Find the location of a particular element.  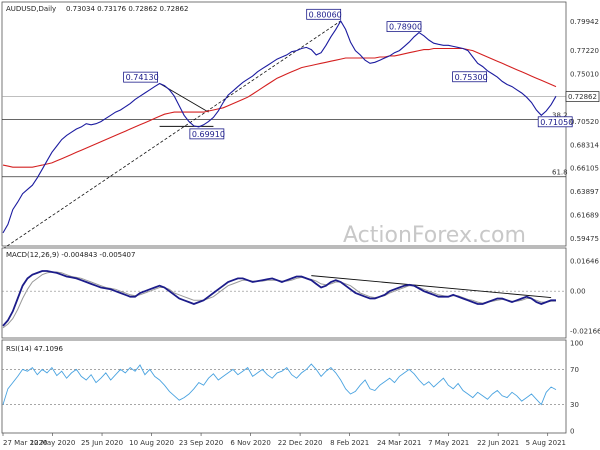

price-level-label: 0.71050 is located at coordinates (556, 122).